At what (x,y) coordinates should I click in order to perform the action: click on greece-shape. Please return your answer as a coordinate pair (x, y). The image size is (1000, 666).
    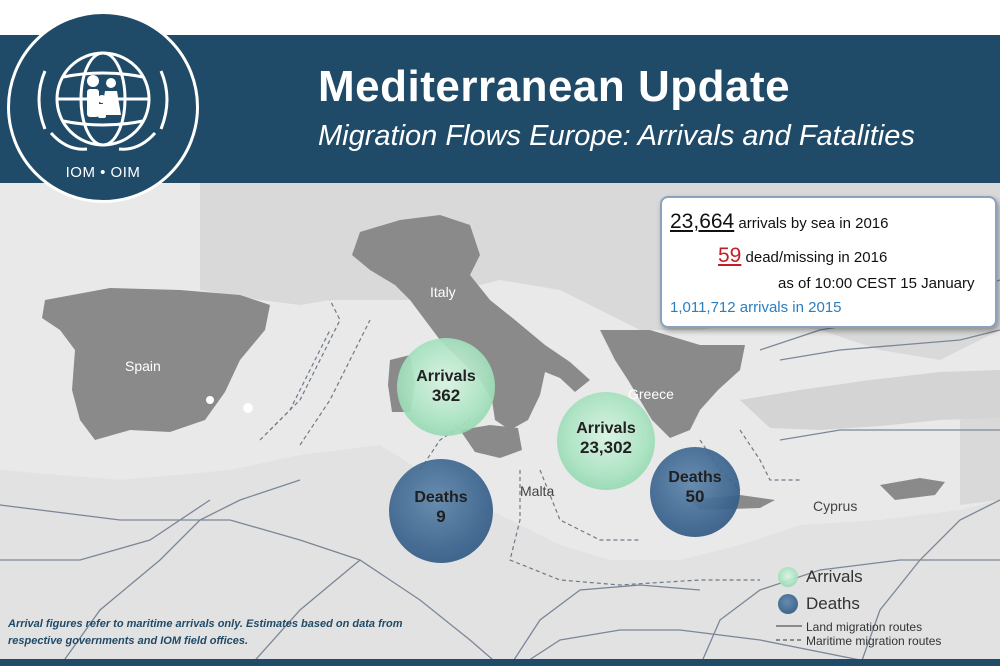
    Looking at the image, I should click on (672, 384).